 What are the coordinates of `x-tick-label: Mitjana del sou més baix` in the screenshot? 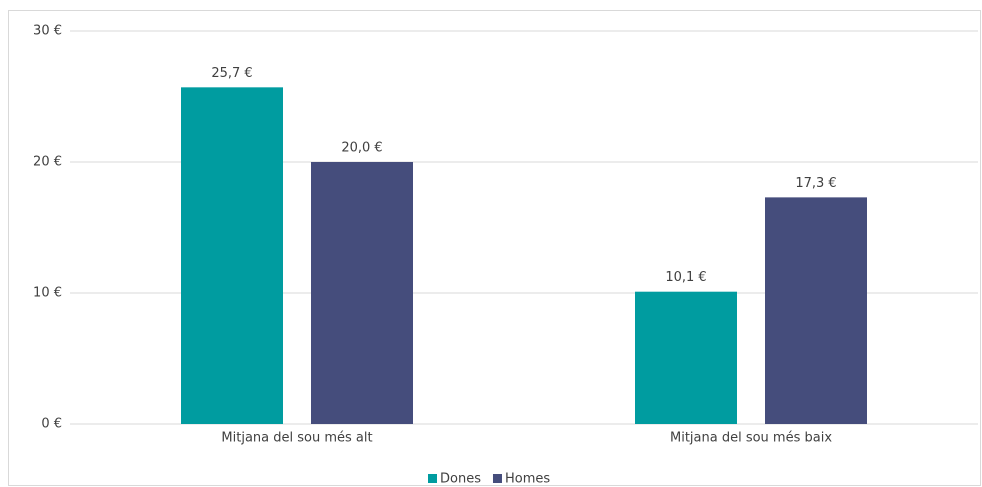 It's located at (751, 438).